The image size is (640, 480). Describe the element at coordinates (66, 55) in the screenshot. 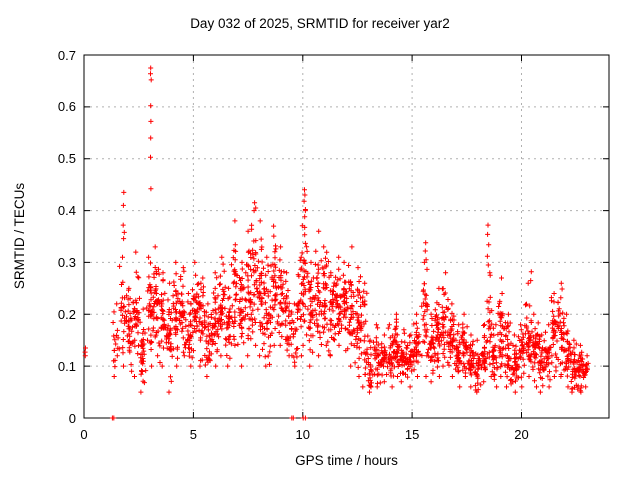

I see `y-tick-label: 0.7` at that location.